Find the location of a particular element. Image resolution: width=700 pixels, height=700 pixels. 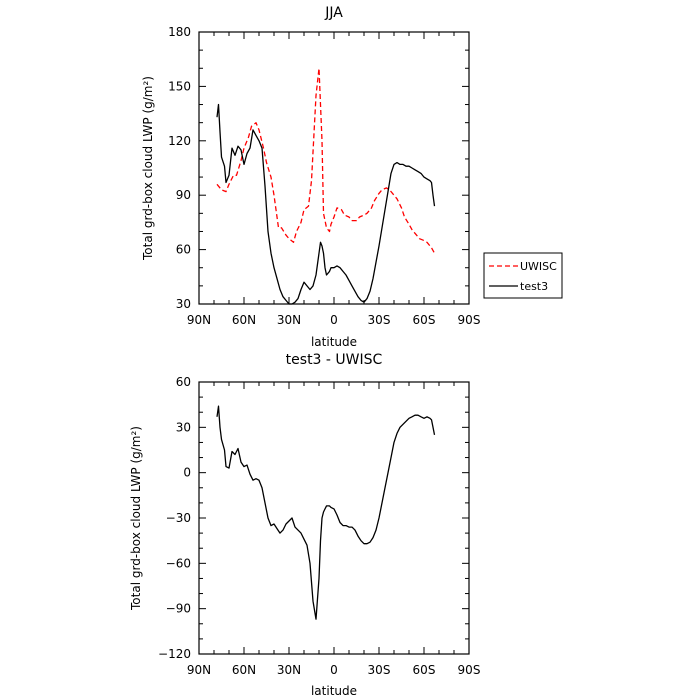

series-line-difference is located at coordinates (326, 512).